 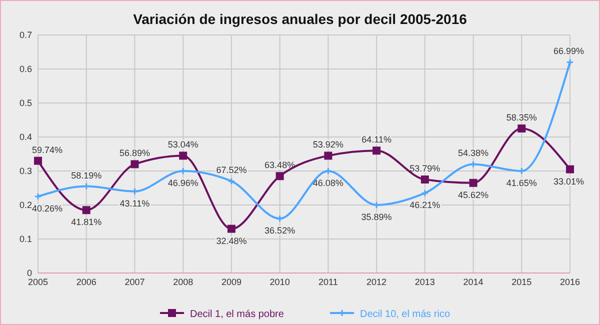 I want to click on x-tick-label: 2005, so click(x=38, y=282).